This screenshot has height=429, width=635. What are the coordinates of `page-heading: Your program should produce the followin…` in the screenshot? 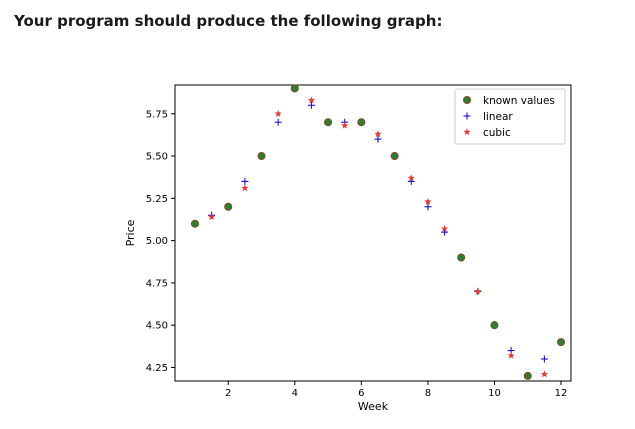 It's located at (228, 21).